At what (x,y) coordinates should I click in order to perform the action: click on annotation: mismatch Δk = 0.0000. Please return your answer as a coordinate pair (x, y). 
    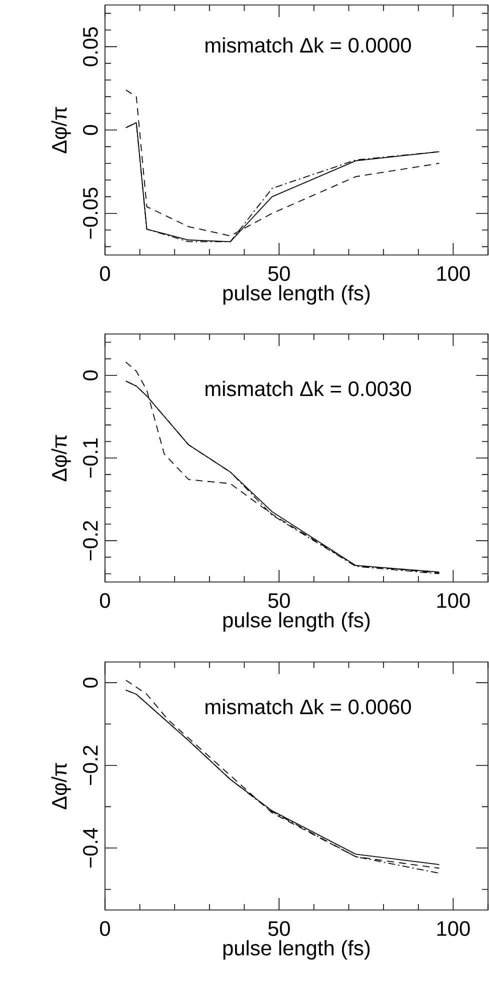
    Looking at the image, I should click on (308, 45).